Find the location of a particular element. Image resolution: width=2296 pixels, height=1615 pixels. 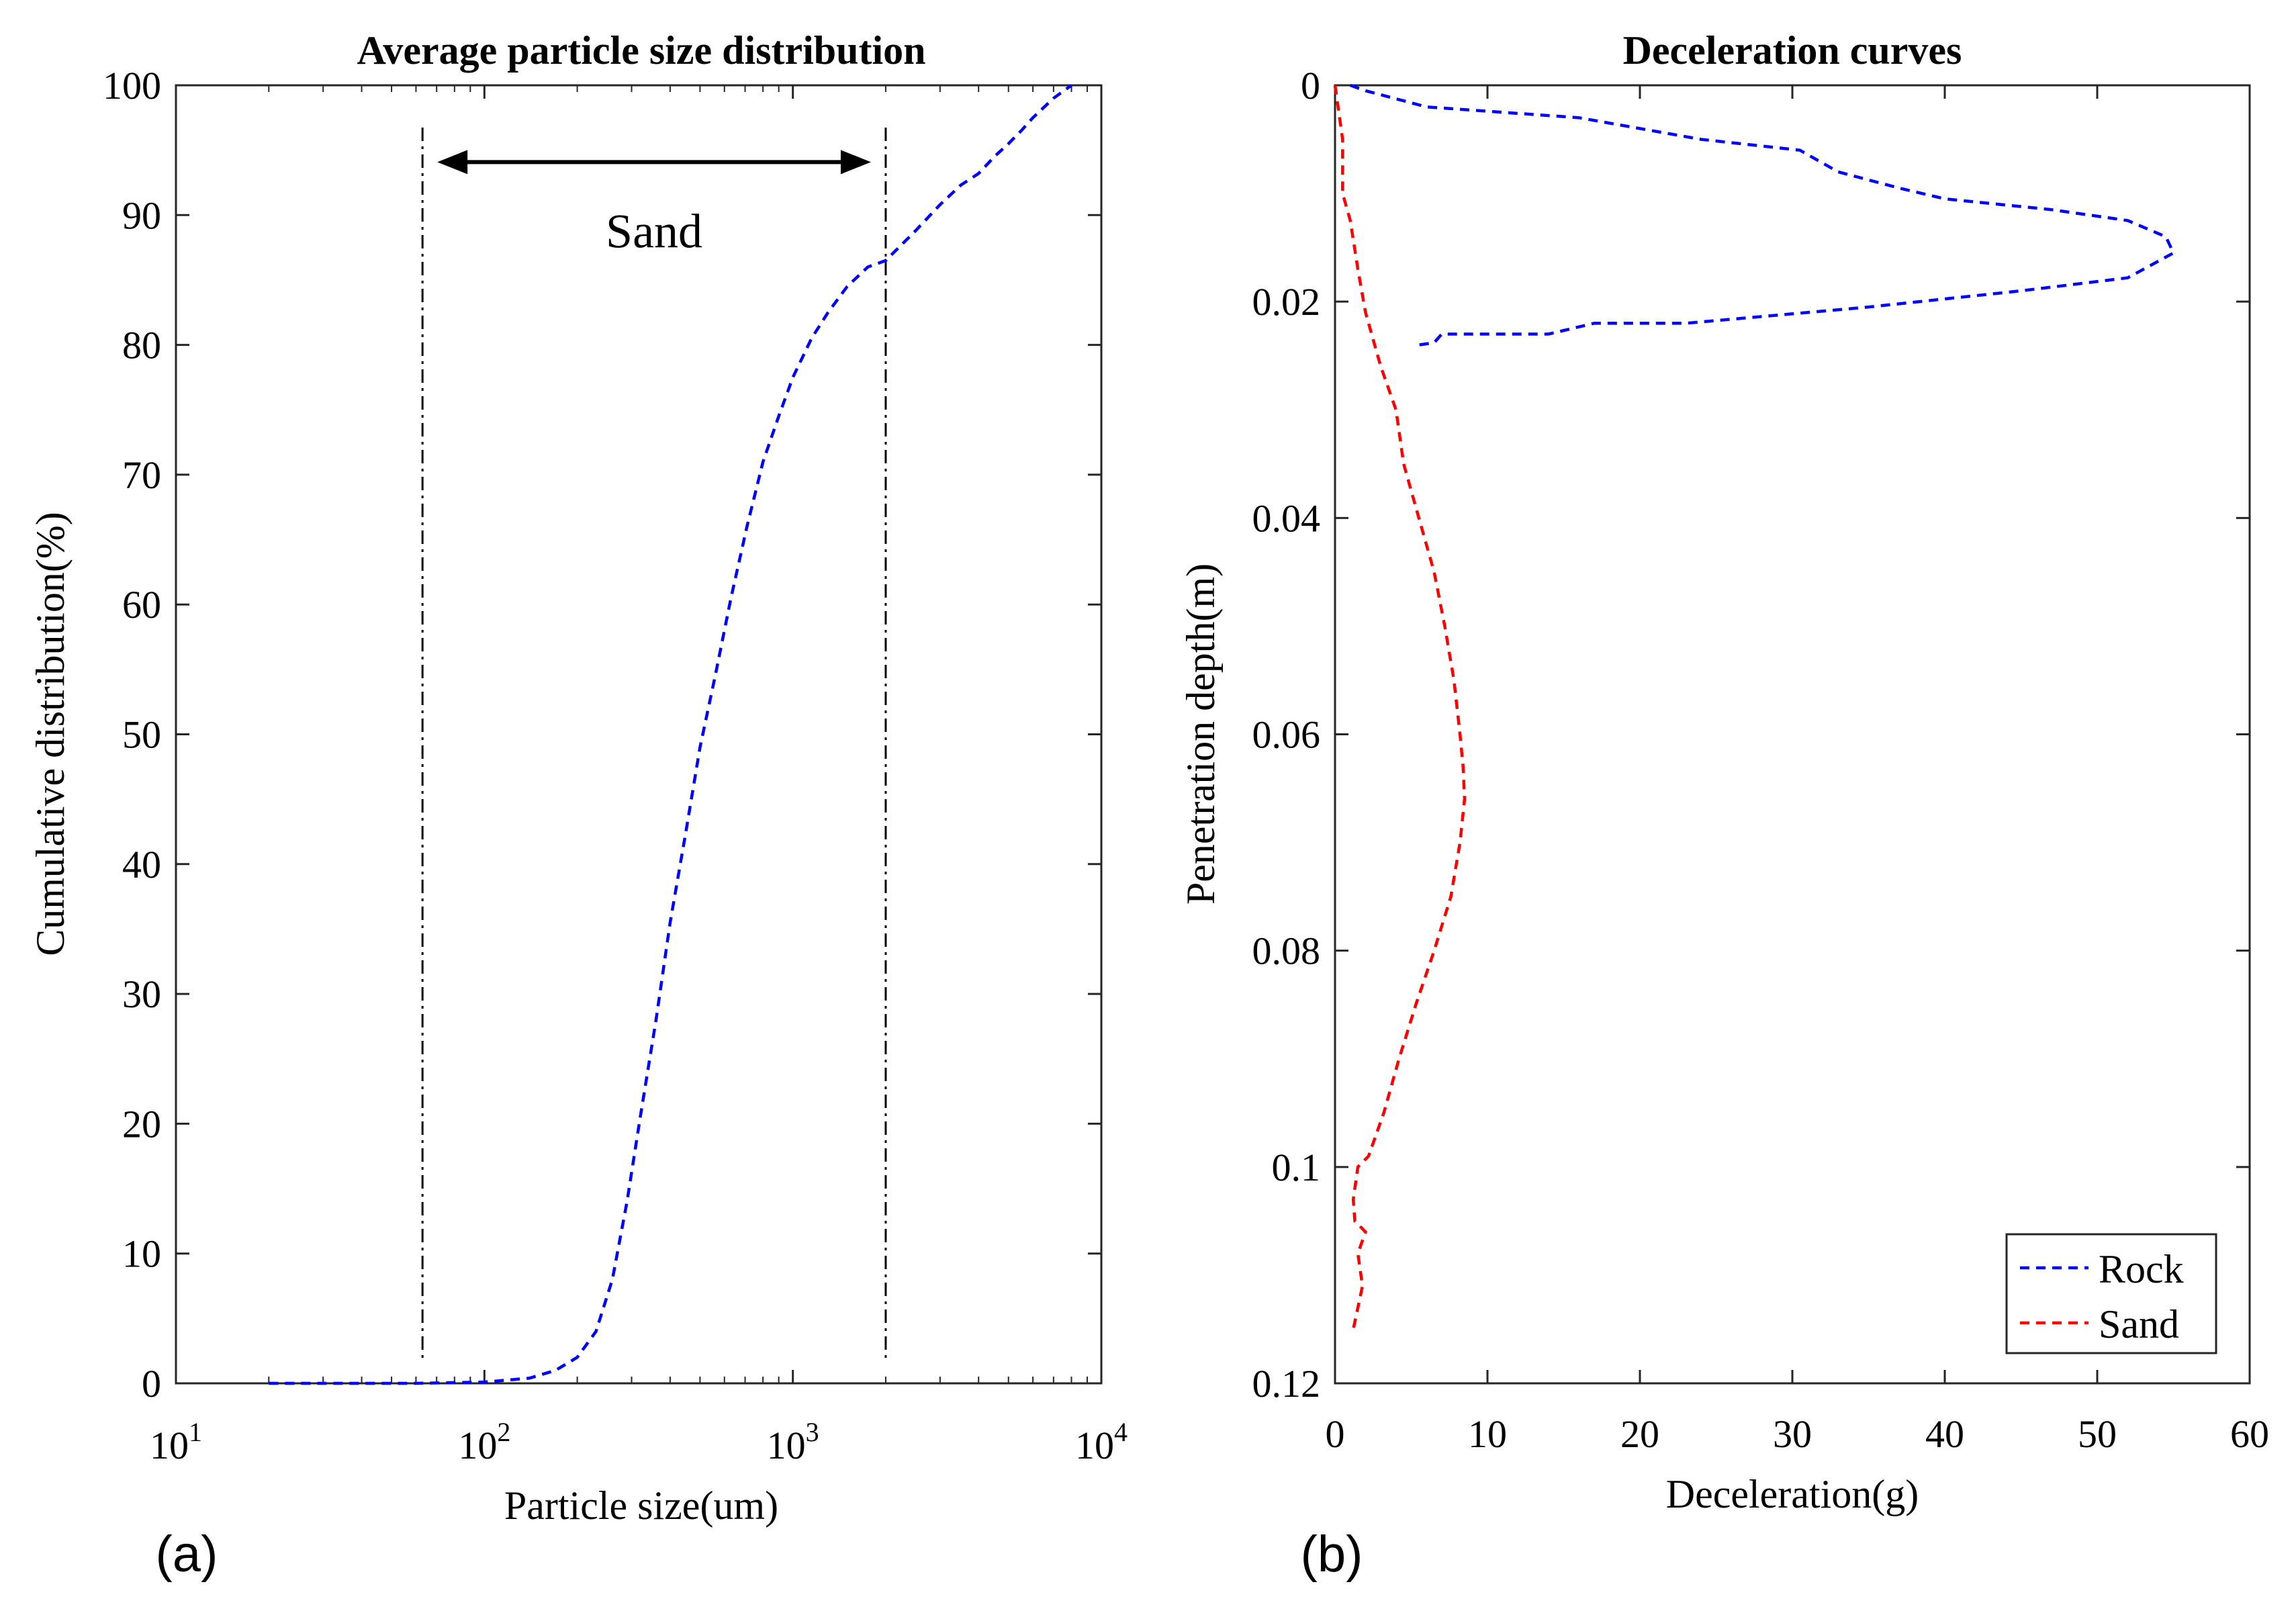

panel-a-ytick-label: 0 is located at coordinates (151, 1383).